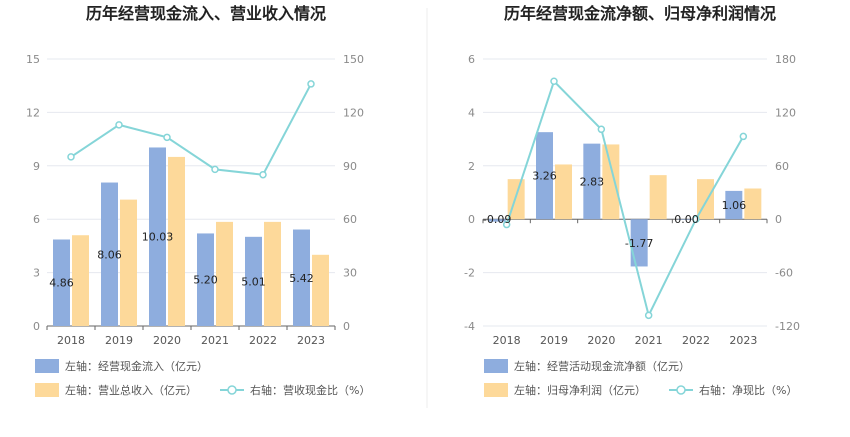 Image resolution: width=850 pixels, height=437 pixels. What do you see at coordinates (191, 129) in the screenshot?
I see `line-series-path` at bounding box center [191, 129].